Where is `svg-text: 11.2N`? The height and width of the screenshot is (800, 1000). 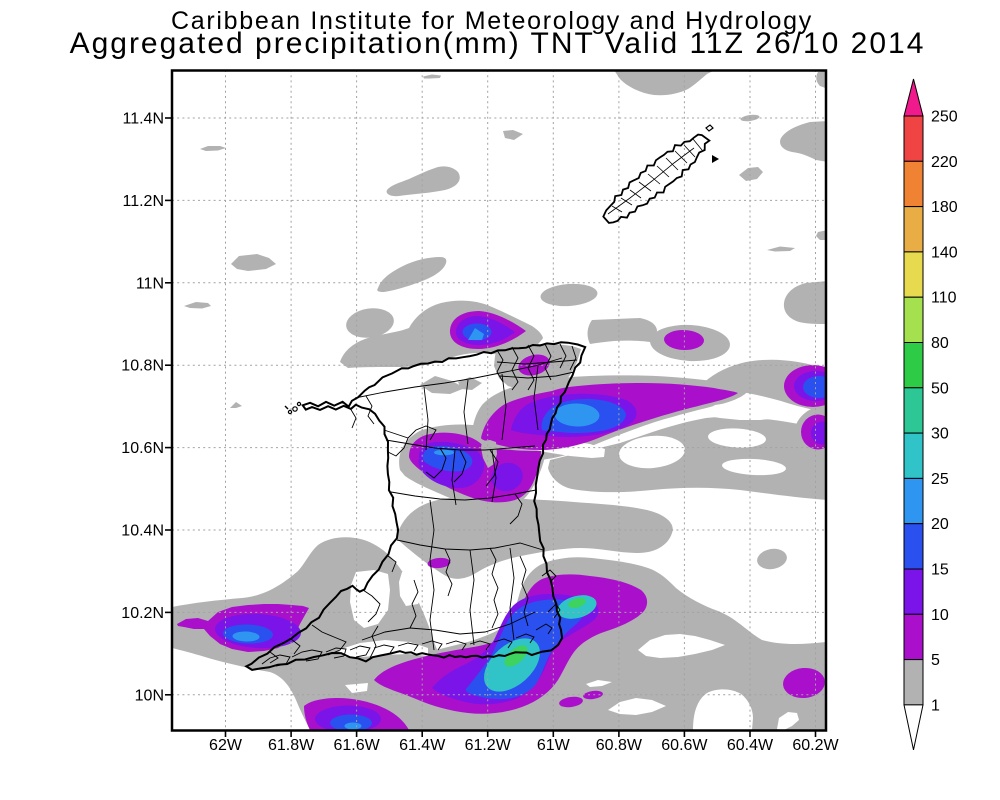
svg-text: 11.2N is located at coordinates (143, 201).